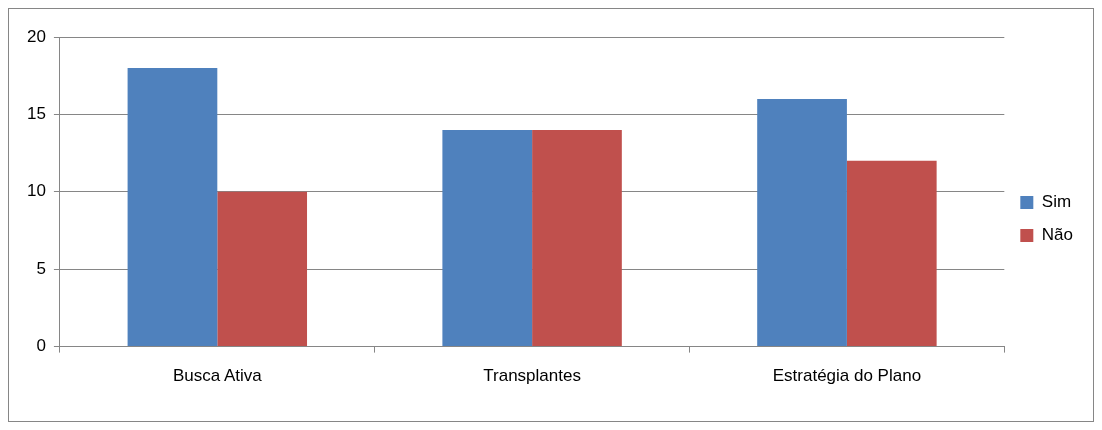  What do you see at coordinates (1056, 202) in the screenshot?
I see `legend-label: Sim` at bounding box center [1056, 202].